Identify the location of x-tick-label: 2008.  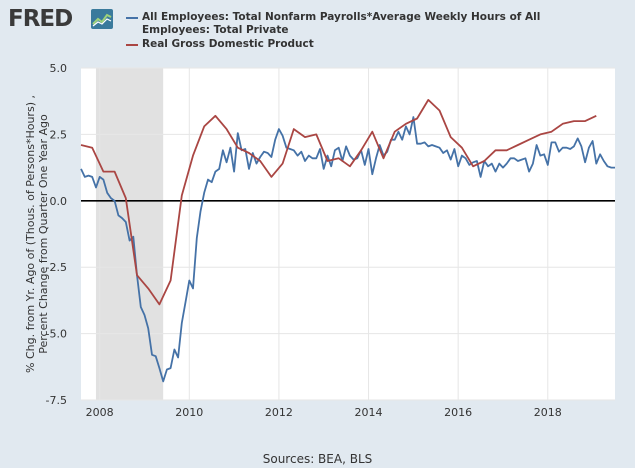
(100, 412).